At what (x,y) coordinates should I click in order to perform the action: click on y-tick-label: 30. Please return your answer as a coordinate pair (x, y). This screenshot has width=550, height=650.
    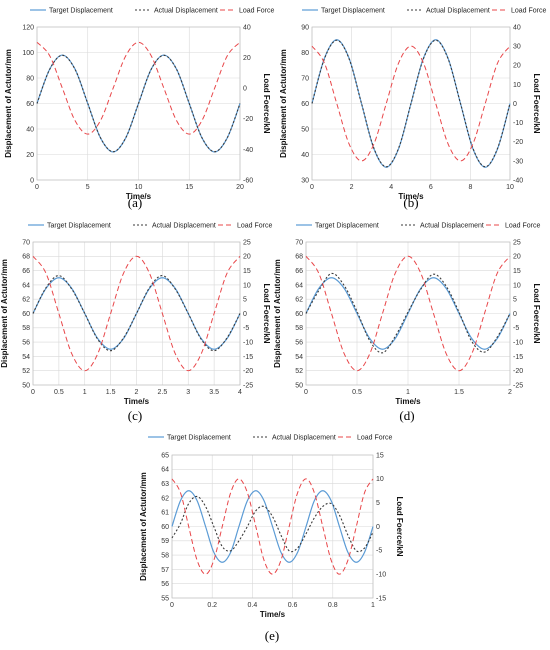
    Looking at the image, I should click on (305, 180).